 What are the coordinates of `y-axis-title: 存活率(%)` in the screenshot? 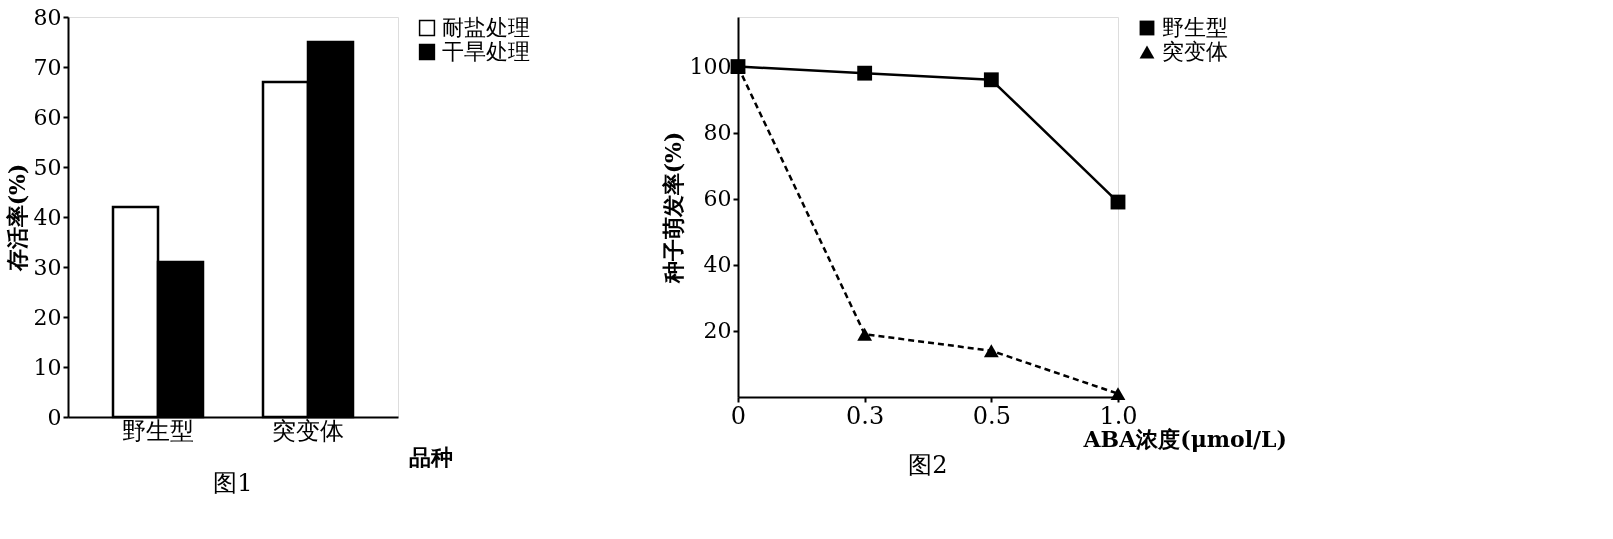 It's located at (16, 218).